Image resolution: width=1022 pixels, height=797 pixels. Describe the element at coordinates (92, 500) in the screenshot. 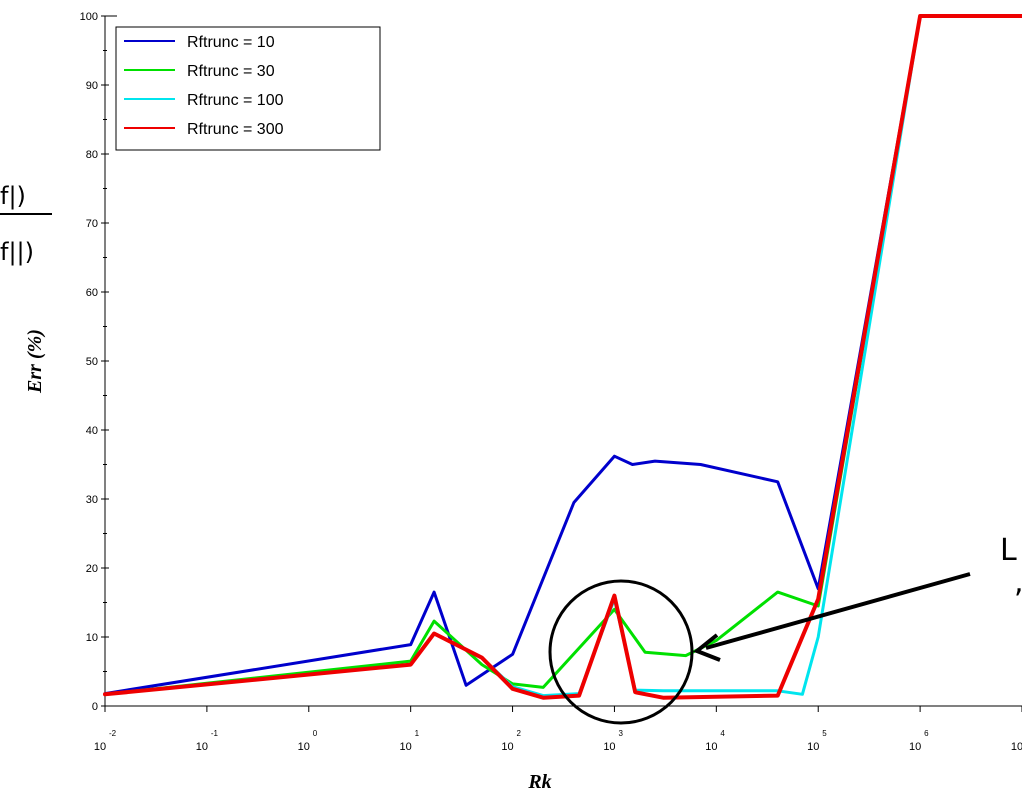

I see `y-tick-label: 30` at that location.